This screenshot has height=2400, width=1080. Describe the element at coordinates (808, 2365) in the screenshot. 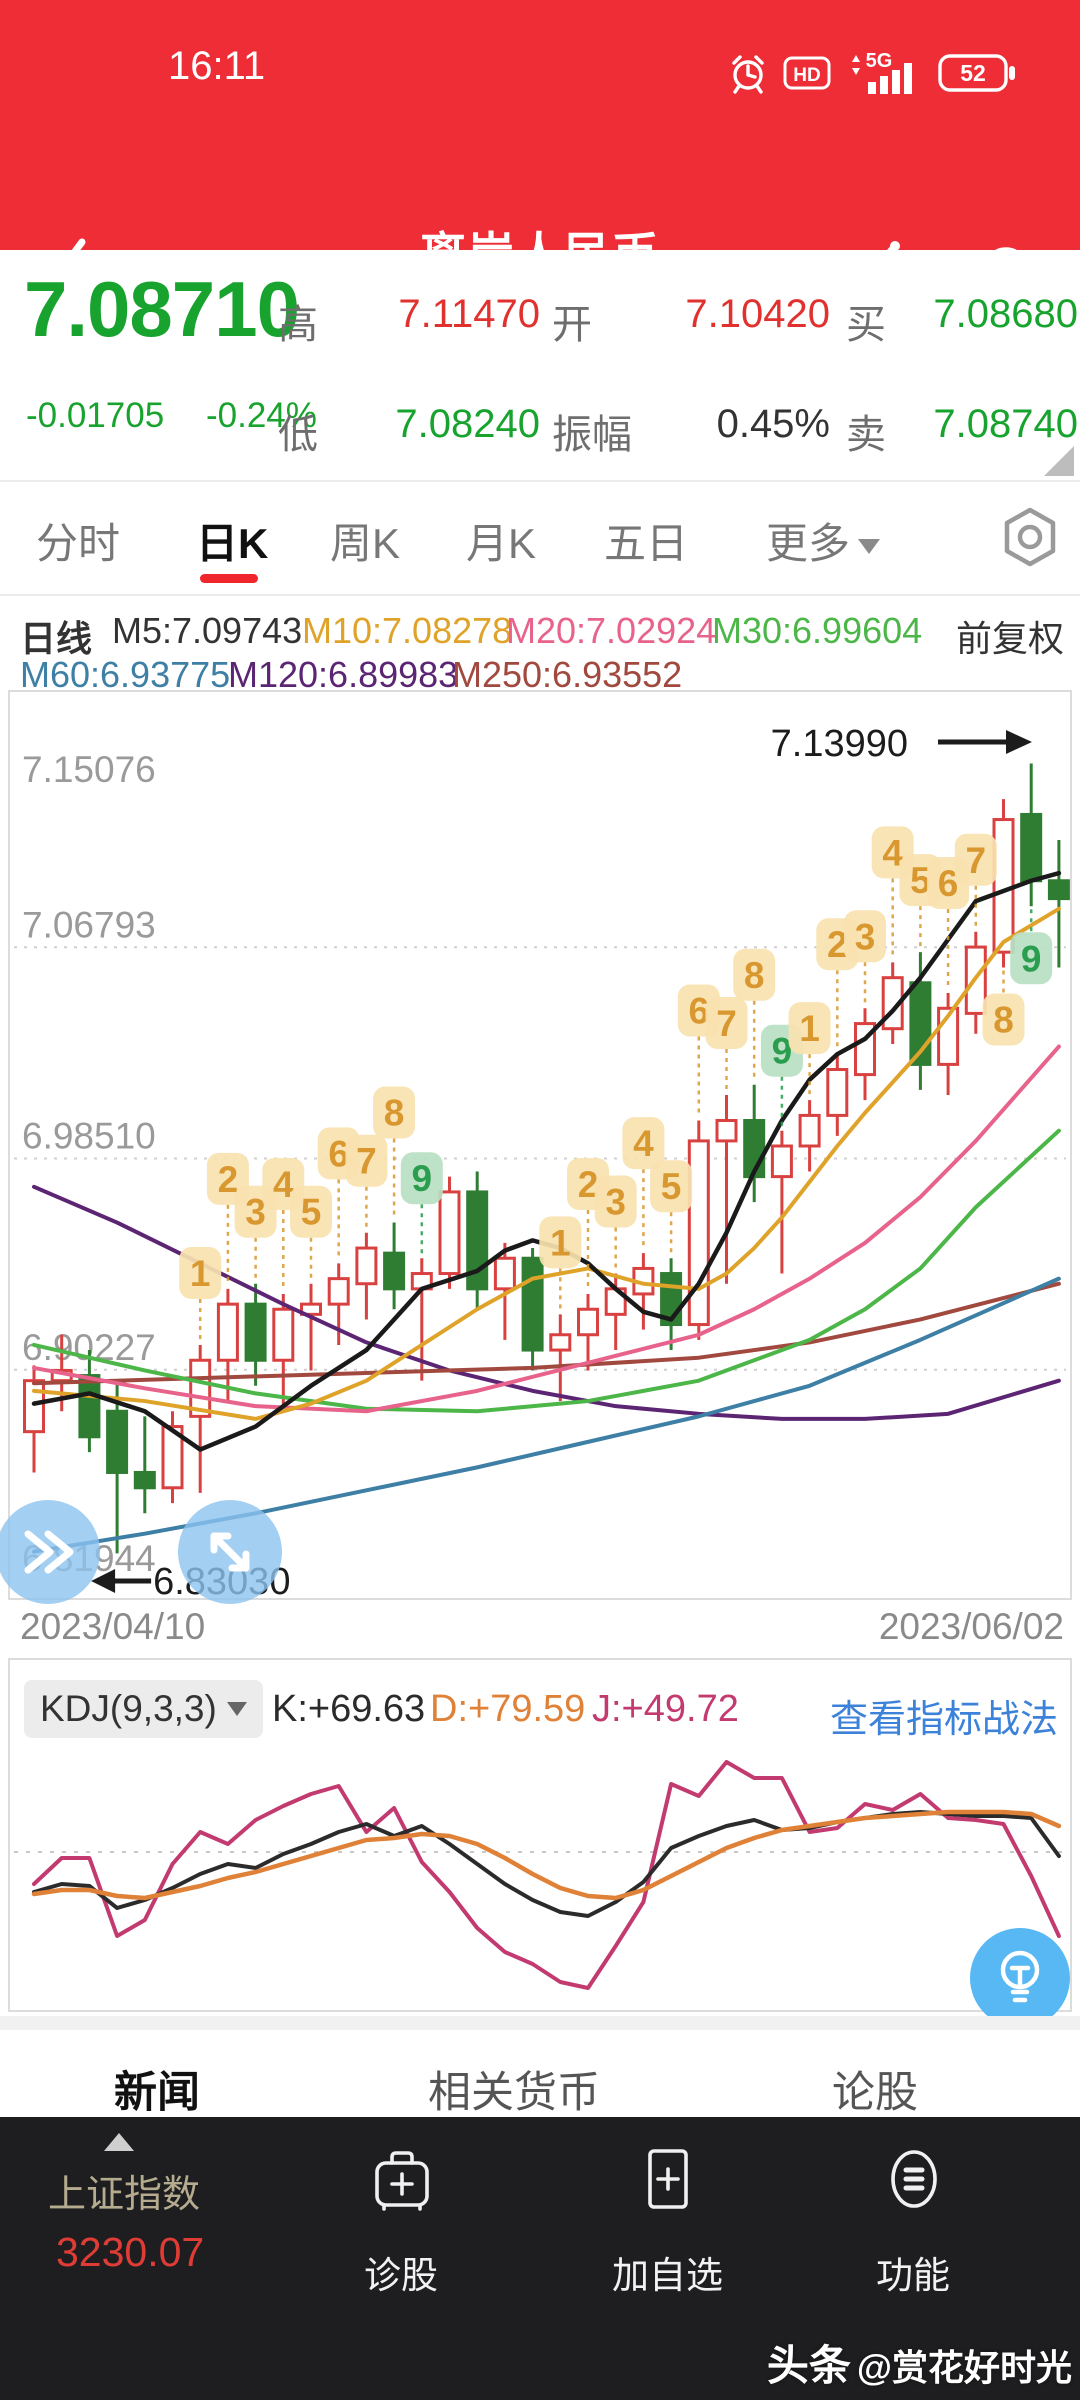

I see `watermark-prefix: 头条` at that location.